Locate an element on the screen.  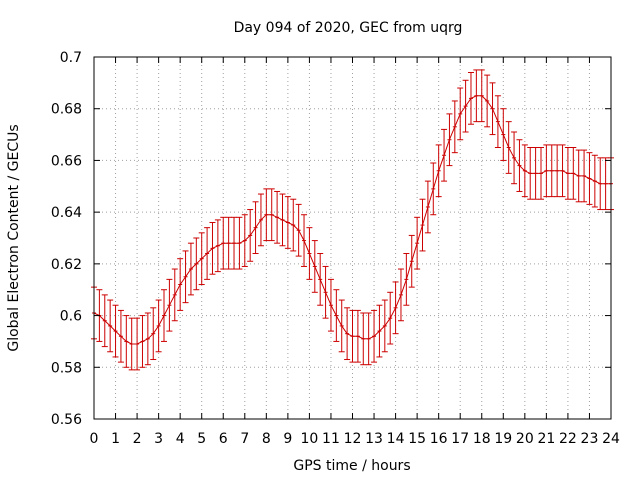
x-tick-label: 1 is located at coordinates (115, 439).